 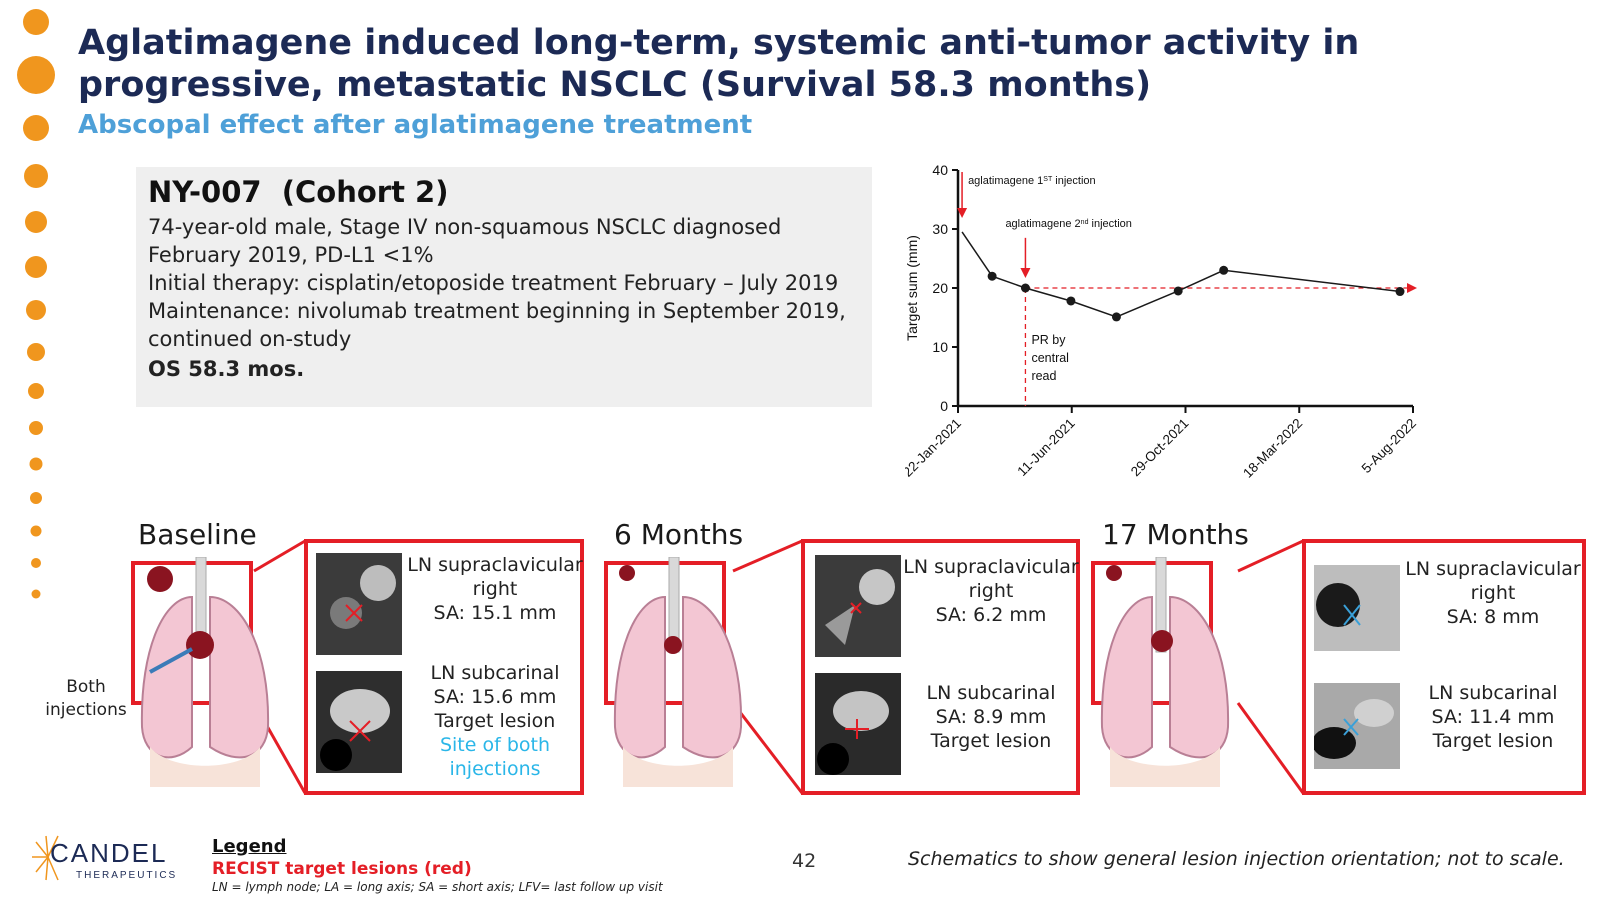 I want to click on page-number: 42, so click(x=804, y=861).